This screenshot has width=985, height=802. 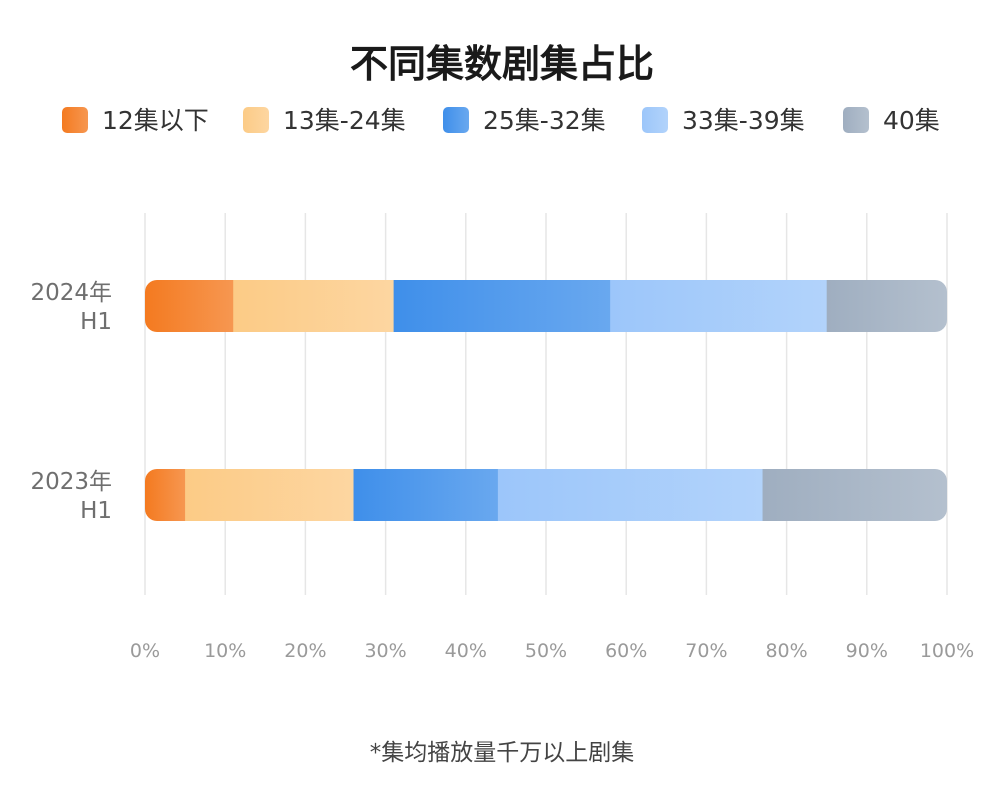 What do you see at coordinates (867, 651) in the screenshot?
I see `x-tick-label: 90%` at bounding box center [867, 651].